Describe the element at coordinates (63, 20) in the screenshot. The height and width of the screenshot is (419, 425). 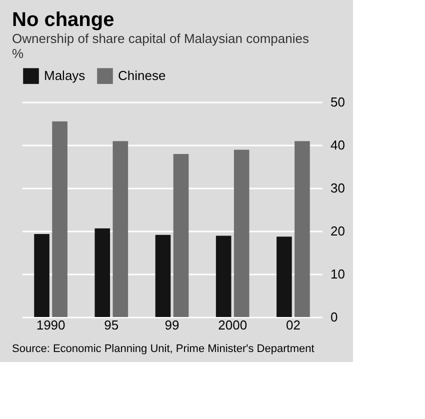
I see `chart-title: No change` at that location.